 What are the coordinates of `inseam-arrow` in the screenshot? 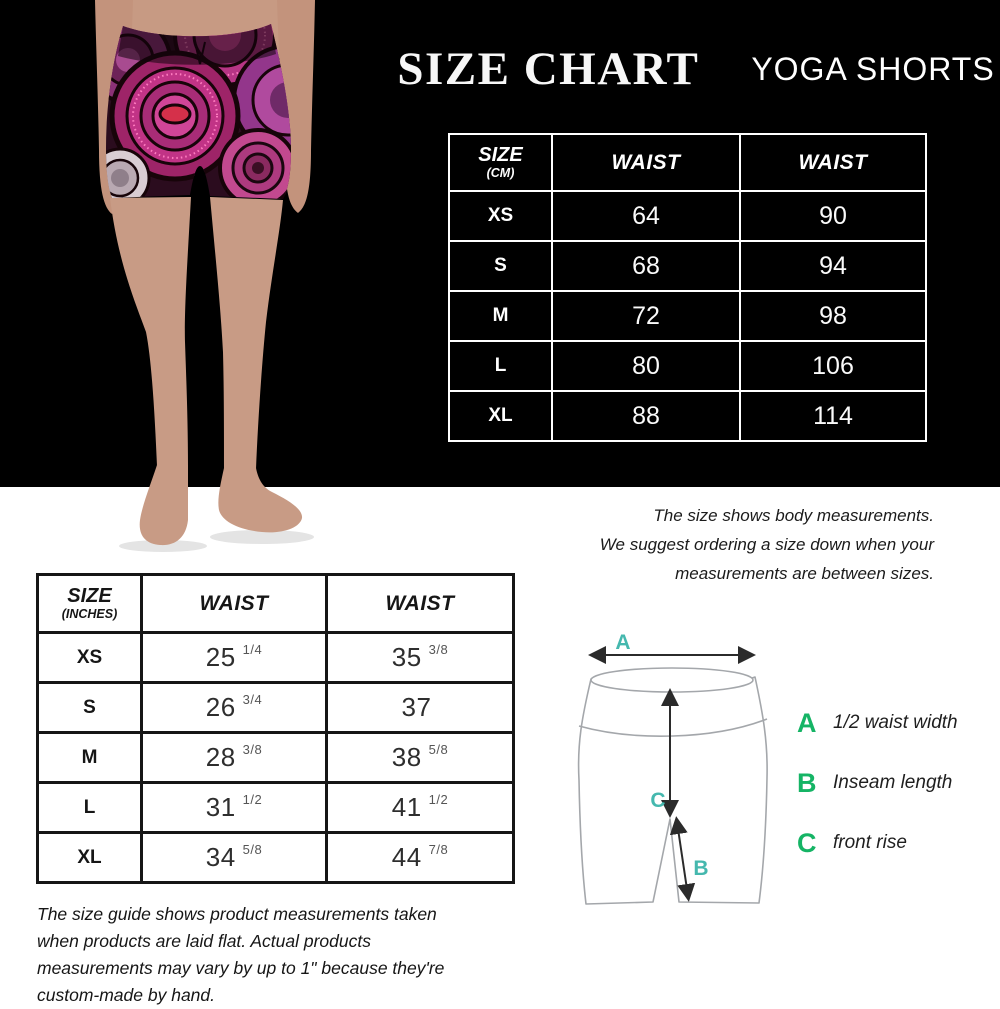 It's located at (682, 859).